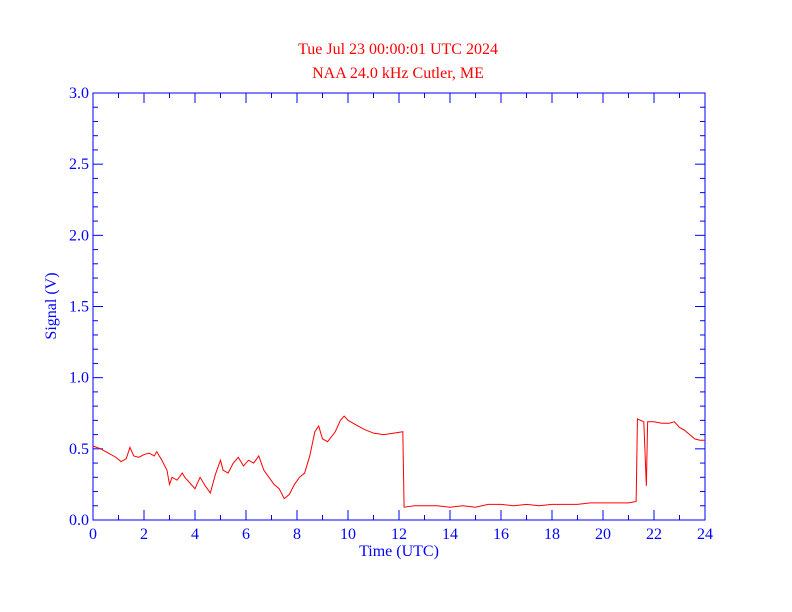 The height and width of the screenshot is (612, 792). I want to click on y-tick-label: 0.0, so click(79, 520).